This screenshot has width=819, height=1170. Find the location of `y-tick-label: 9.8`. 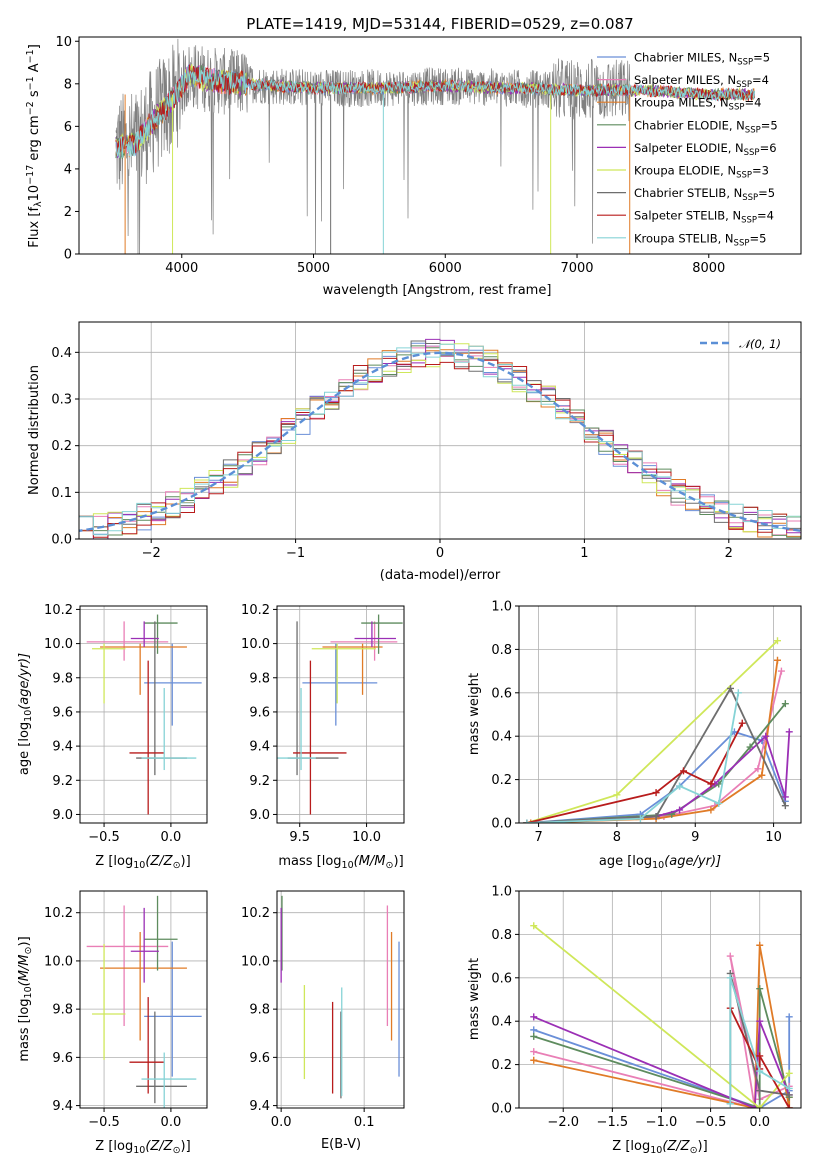

y-tick-label: 9.8 is located at coordinates (259, 678).